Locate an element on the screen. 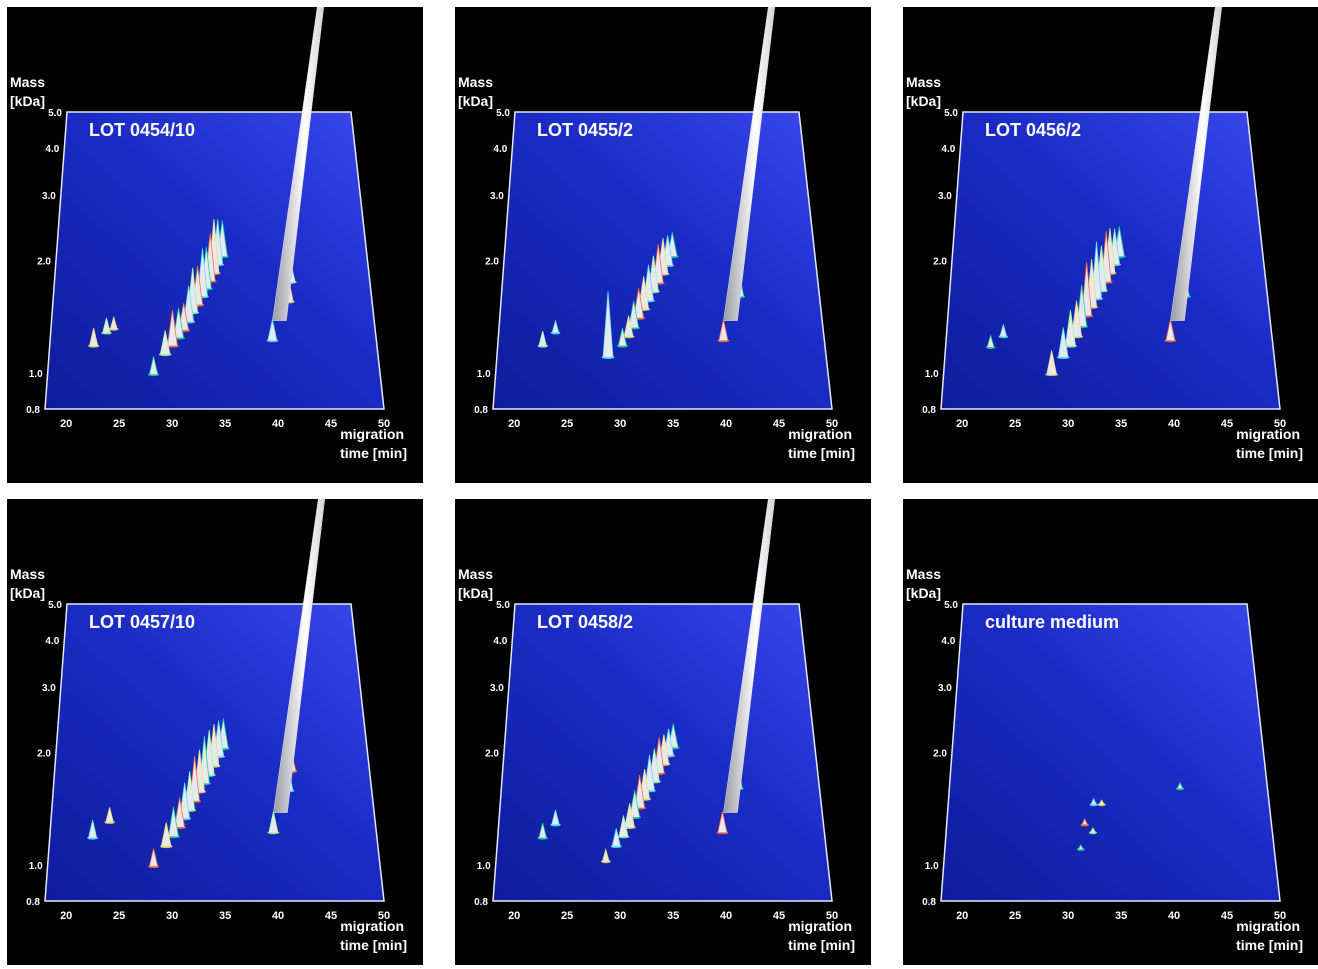 Image resolution: width=1318 pixels, height=969 pixels. panel-title: LOT 0455/2 is located at coordinates (585, 130).